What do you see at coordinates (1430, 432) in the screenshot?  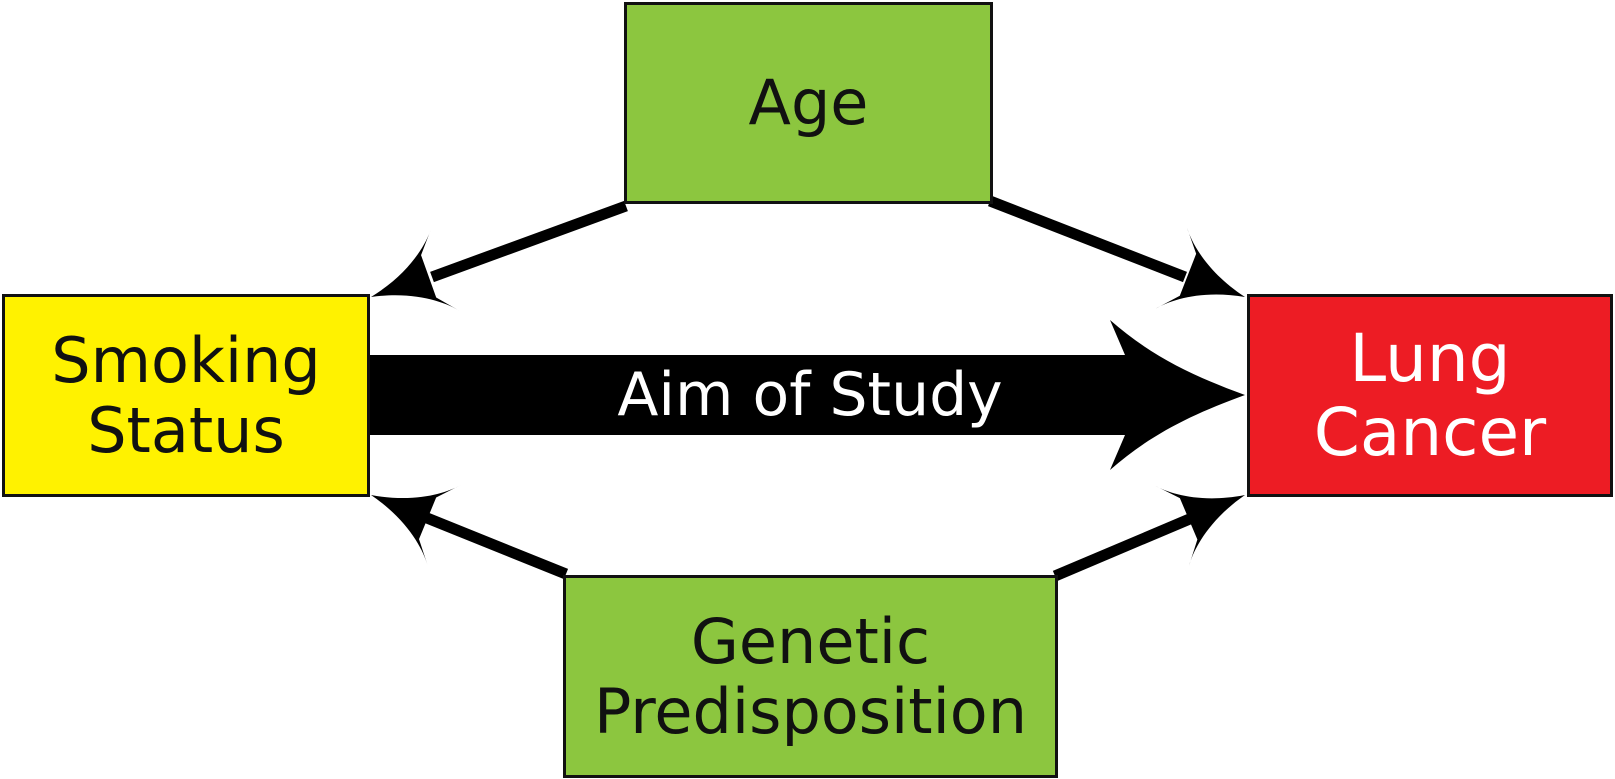 I see `node-lung-label-line2: Cancer` at bounding box center [1430, 432].